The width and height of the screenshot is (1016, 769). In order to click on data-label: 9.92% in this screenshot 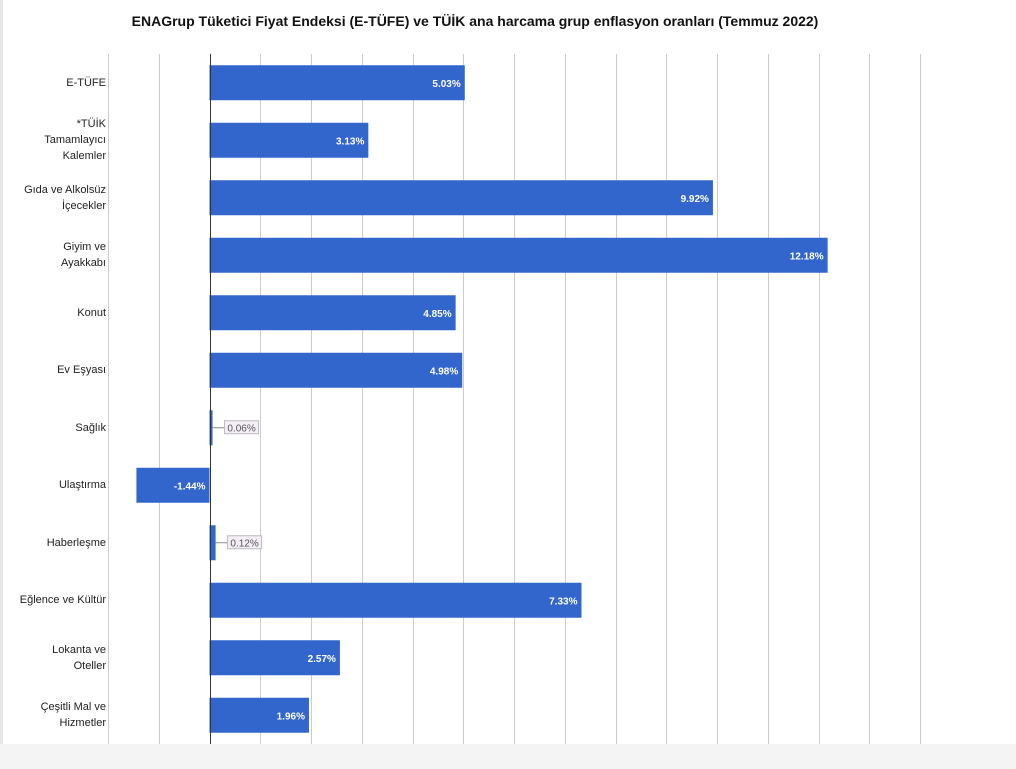, I will do `click(695, 199)`.